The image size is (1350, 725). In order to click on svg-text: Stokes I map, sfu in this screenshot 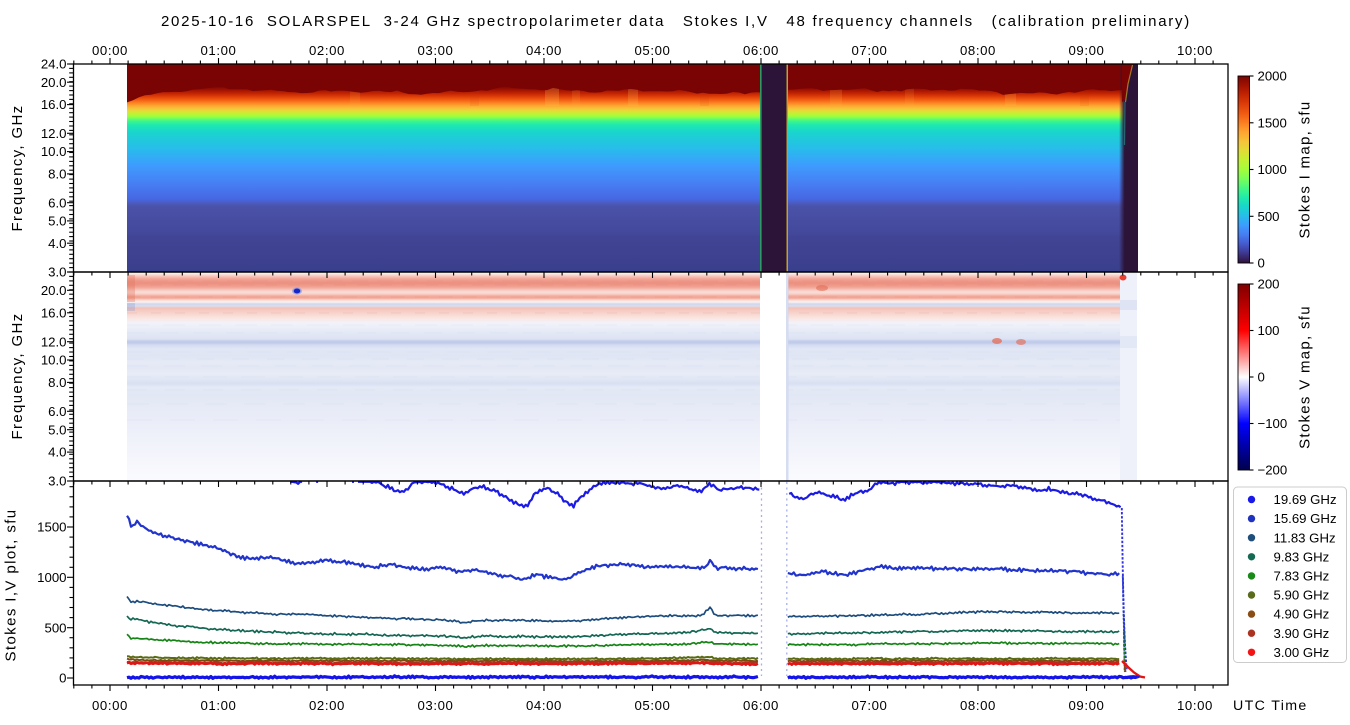, I will do `click(1305, 170)`.